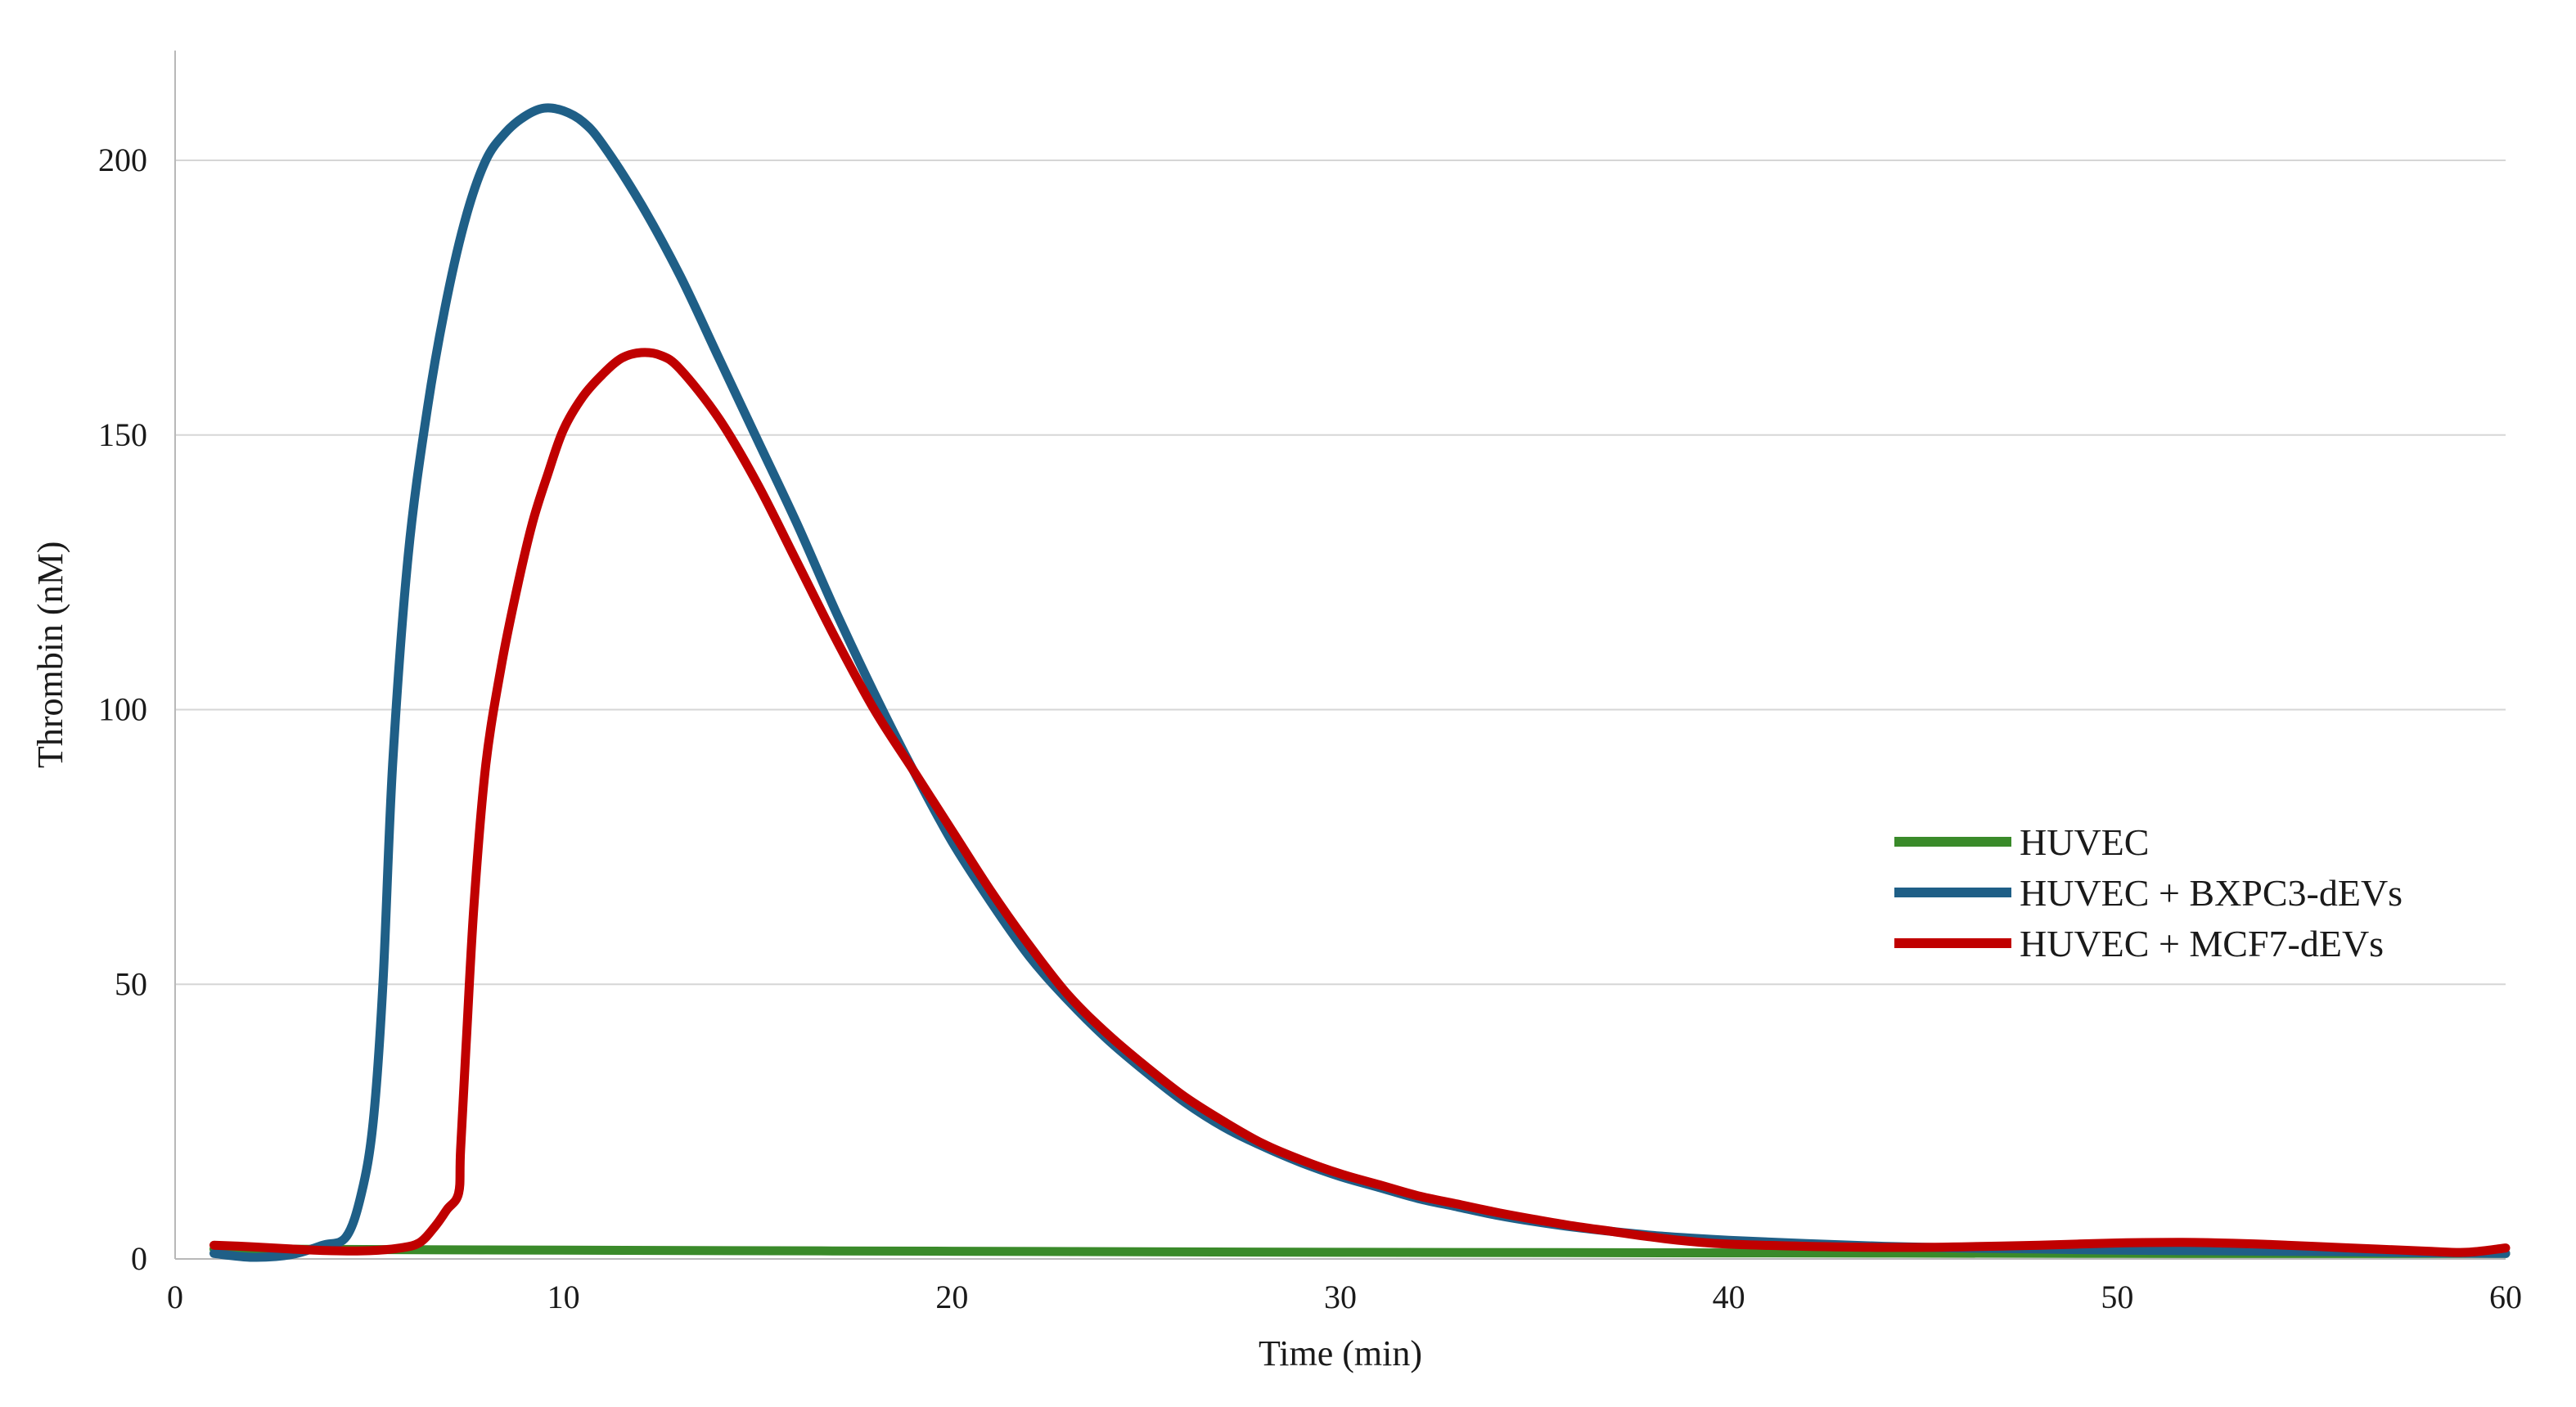 The image size is (2576, 1407). What do you see at coordinates (123, 434) in the screenshot?
I see `y-tick-label-150: 150` at bounding box center [123, 434].